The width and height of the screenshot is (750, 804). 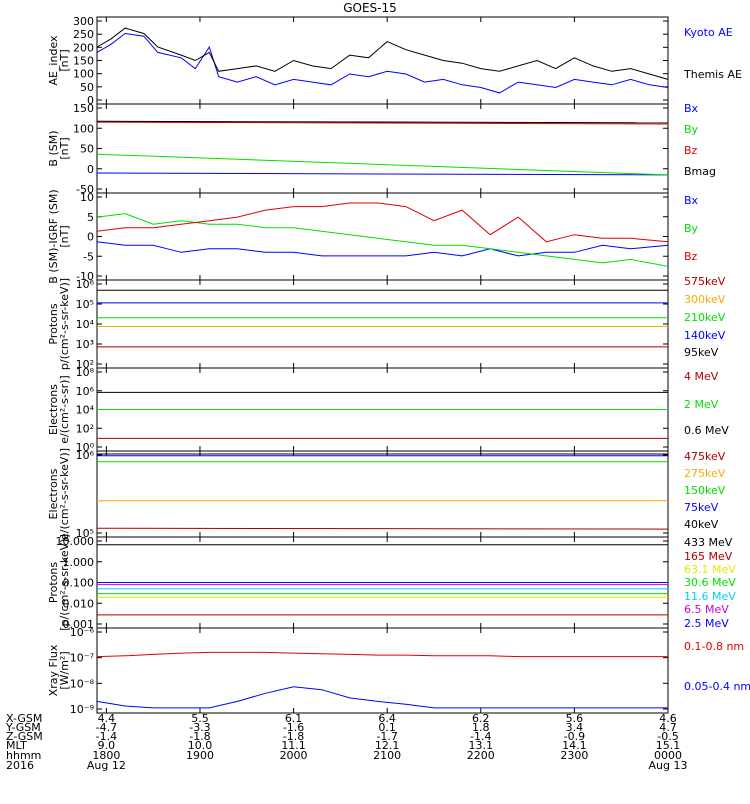 I want to click on legend-entry: Kyoto AE, so click(x=708, y=32).